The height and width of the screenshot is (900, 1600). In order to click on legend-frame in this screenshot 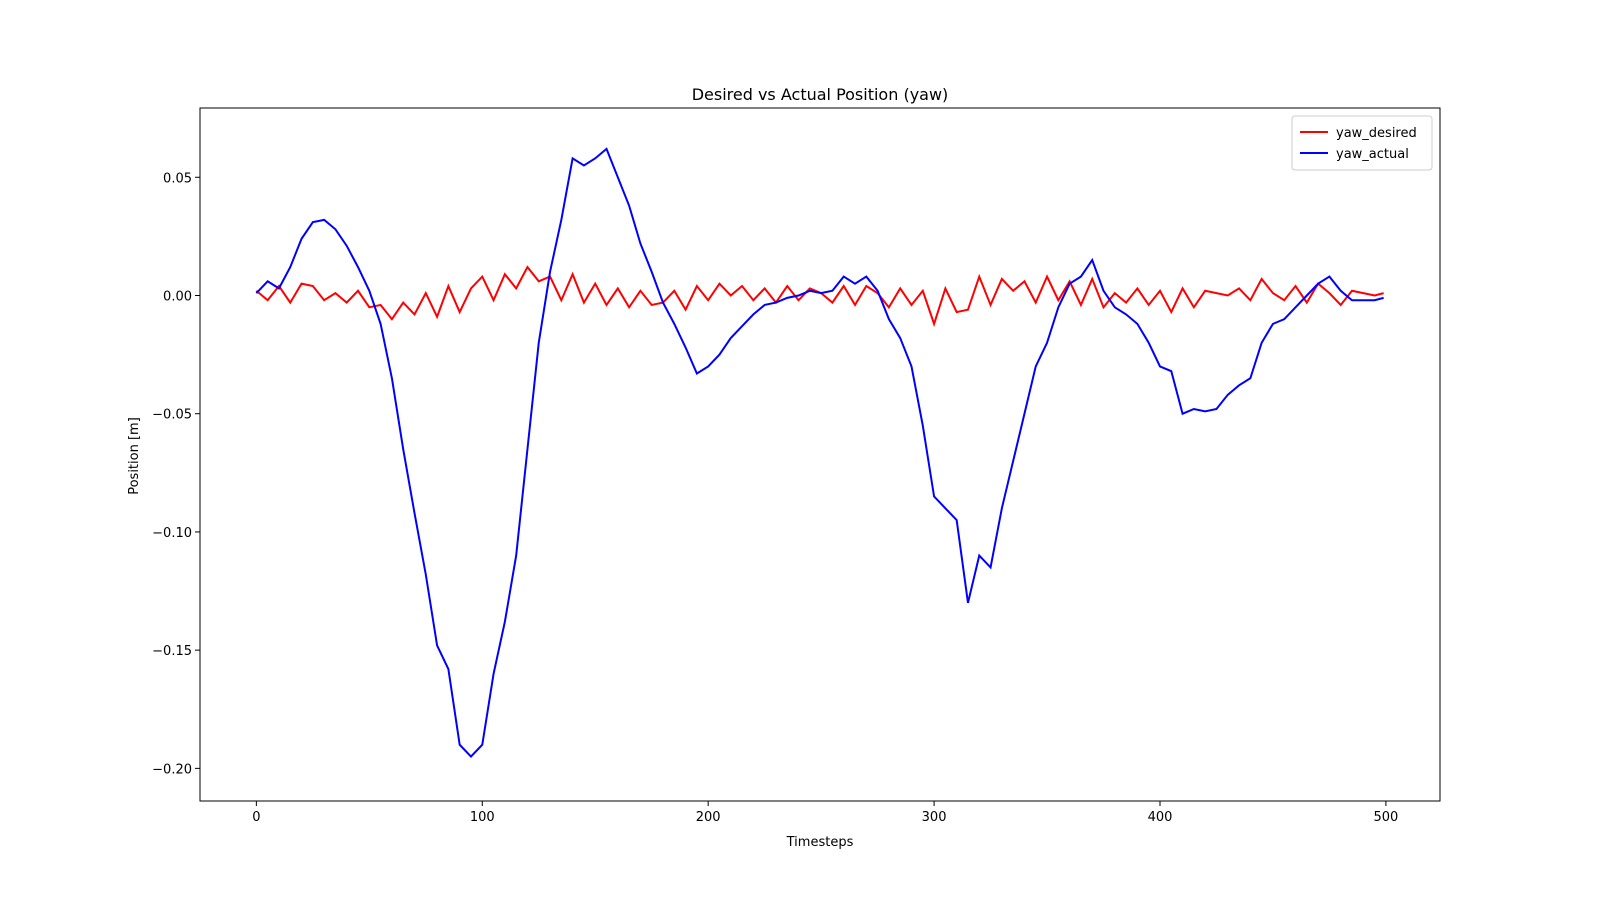, I will do `click(1362, 143)`.